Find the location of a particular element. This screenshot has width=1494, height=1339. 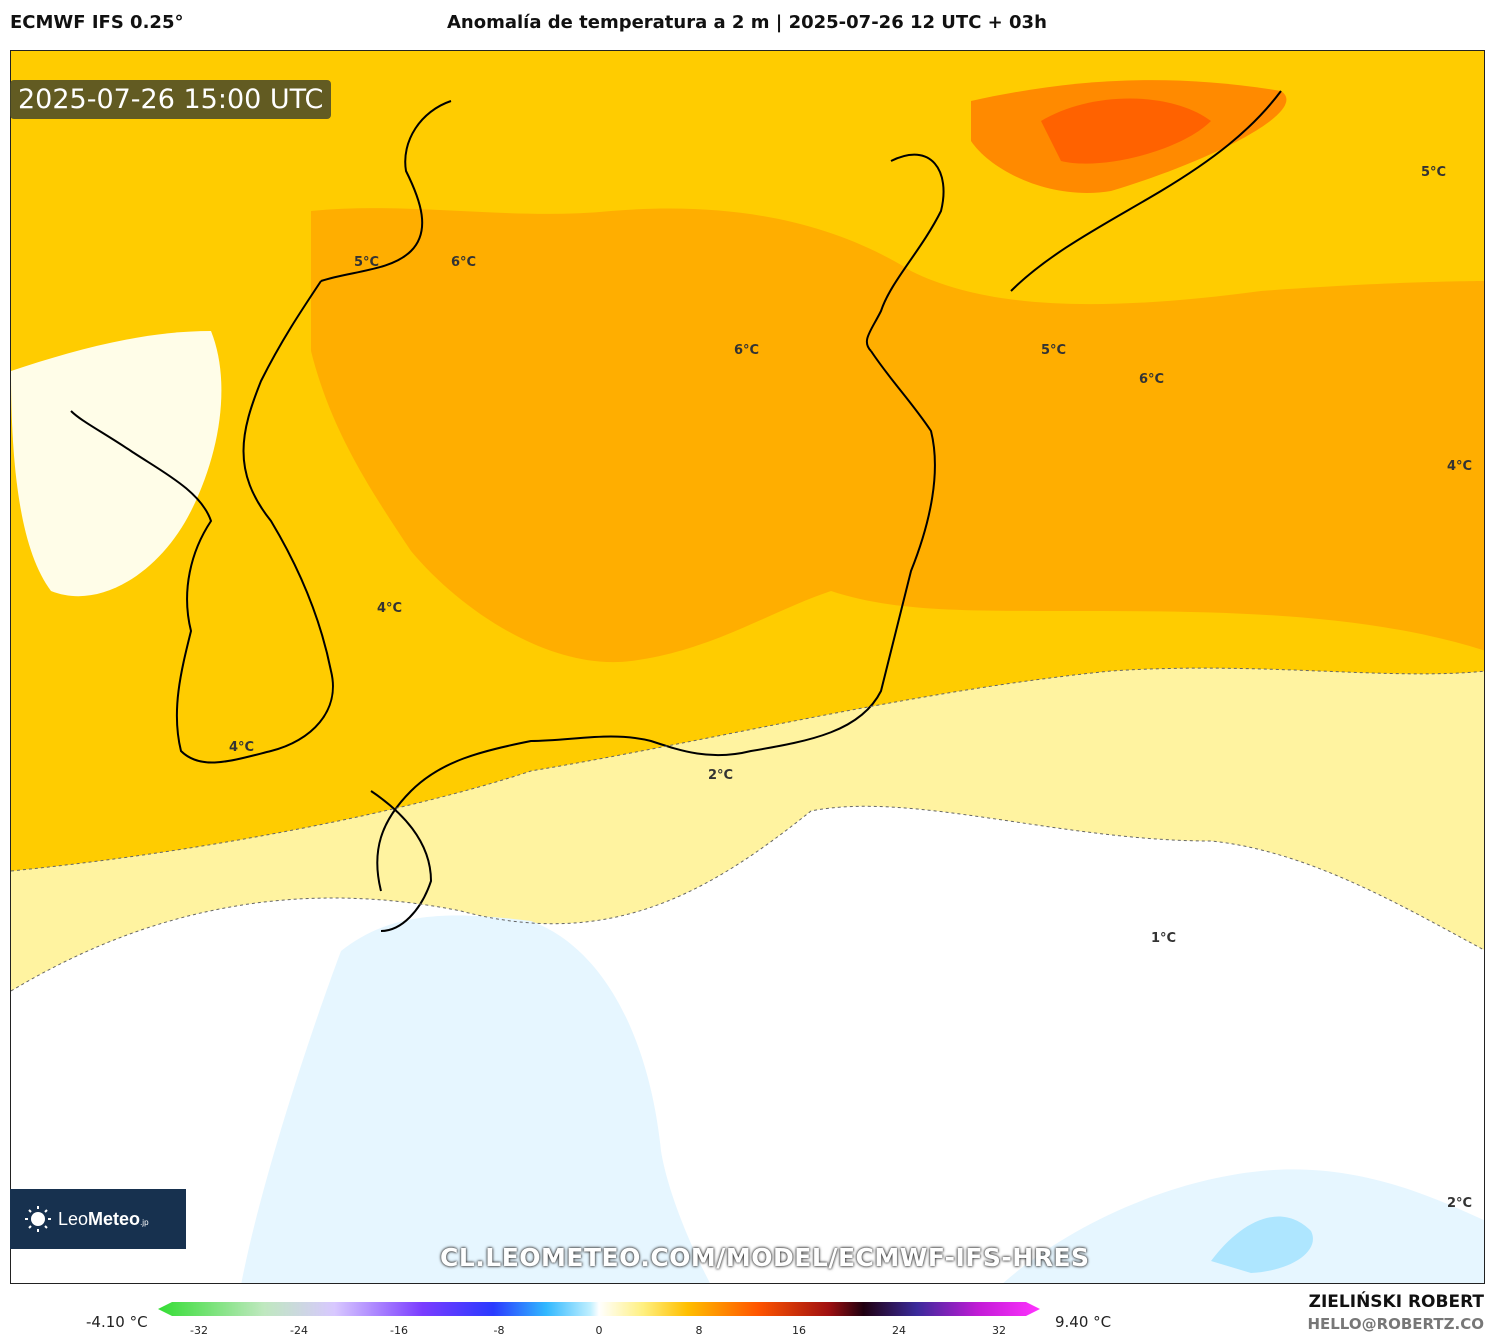

colorbar-tick: 8 is located at coordinates (699, 1330).